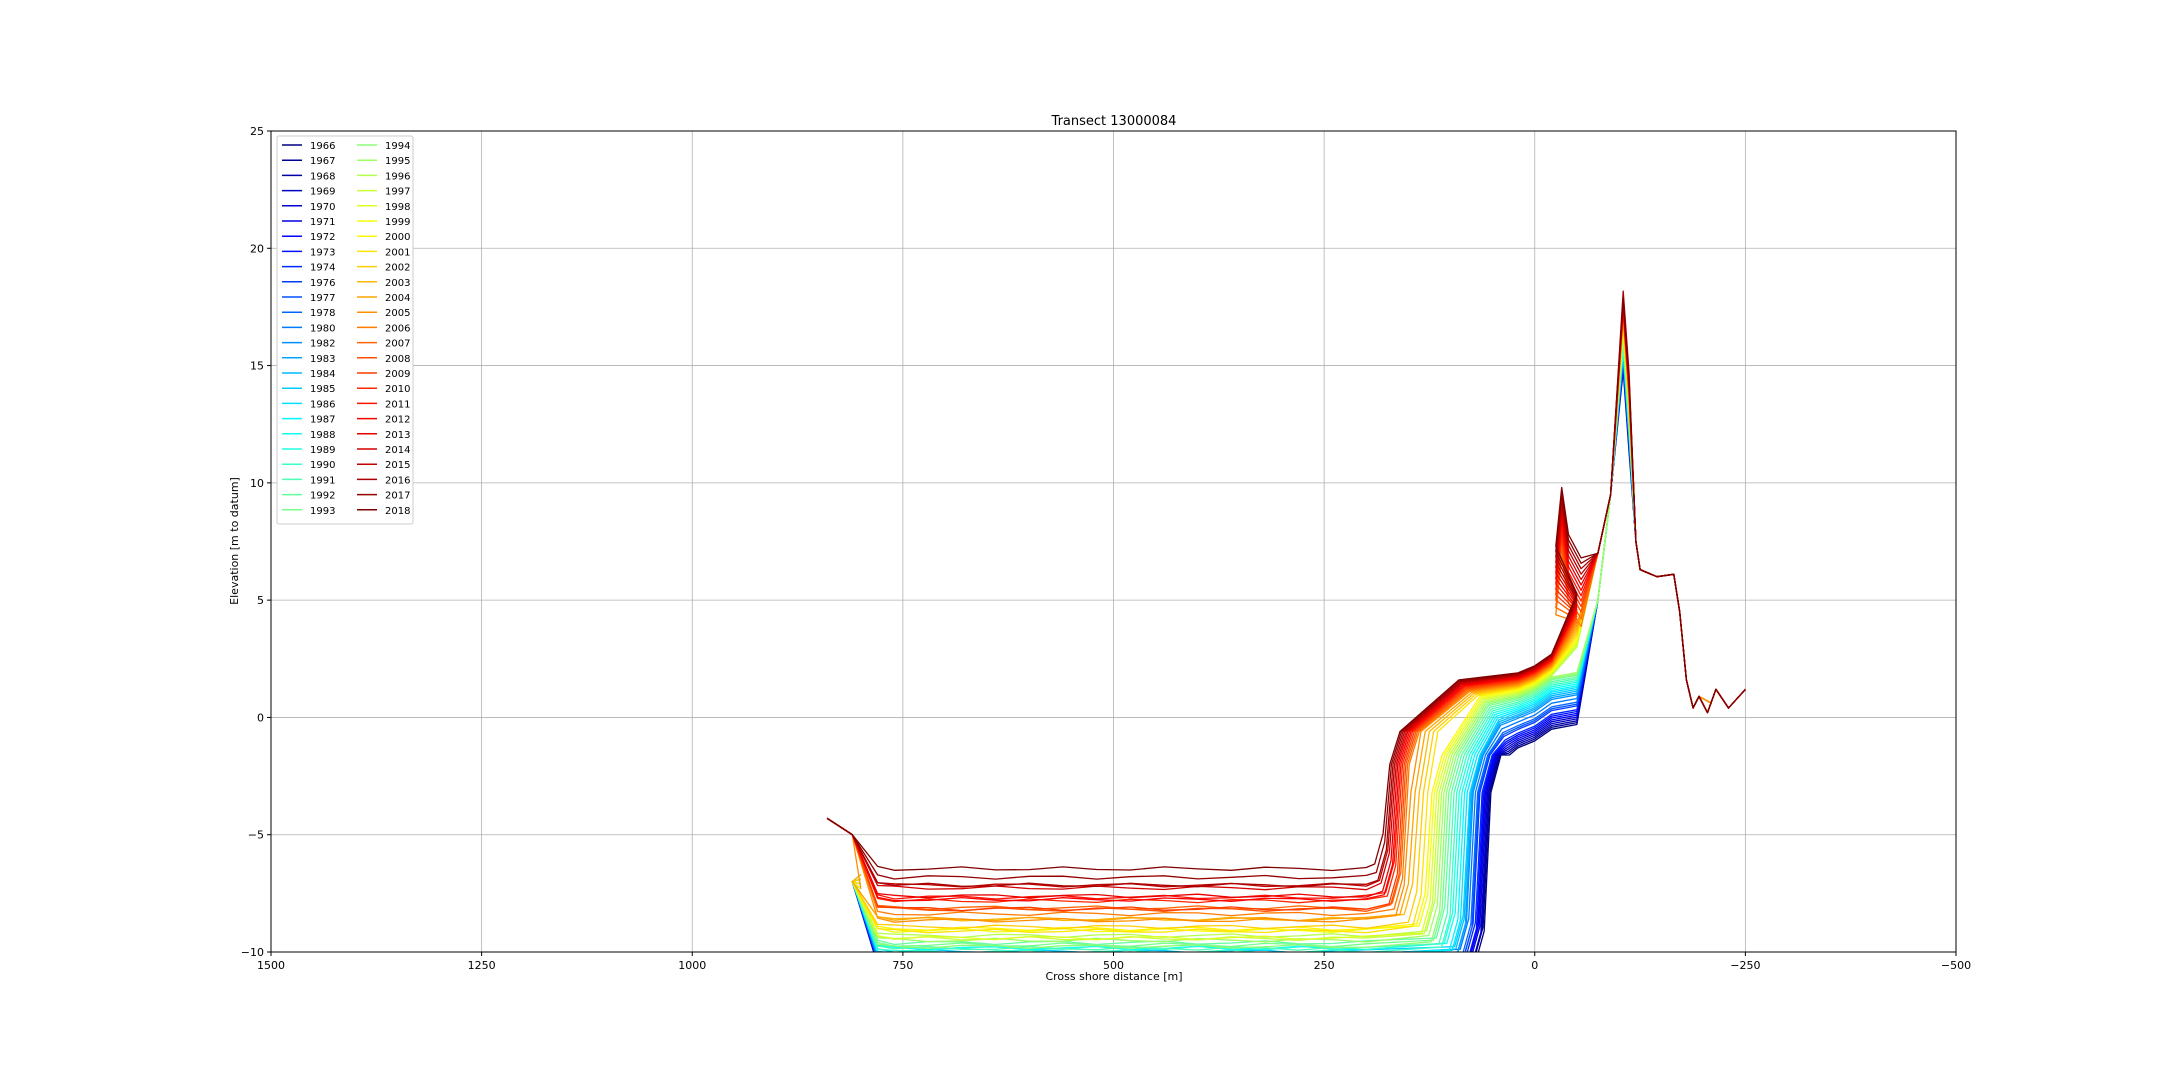 The height and width of the screenshot is (1080, 2160). Describe the element at coordinates (260, 717) in the screenshot. I see `y-tick-label: 0` at that location.